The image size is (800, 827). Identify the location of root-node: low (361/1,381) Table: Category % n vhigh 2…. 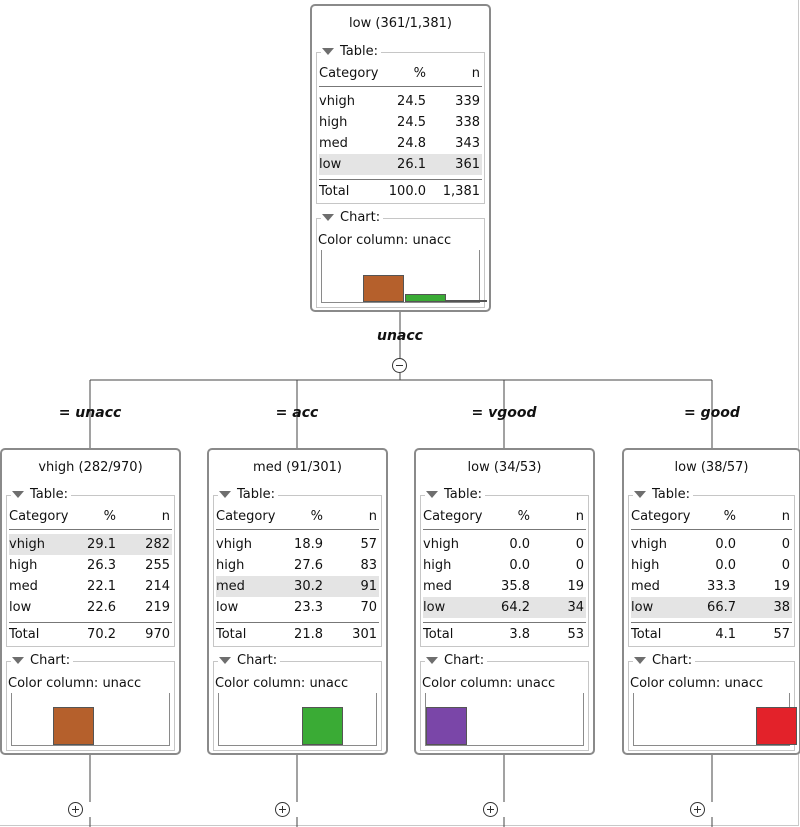
(400, 158).